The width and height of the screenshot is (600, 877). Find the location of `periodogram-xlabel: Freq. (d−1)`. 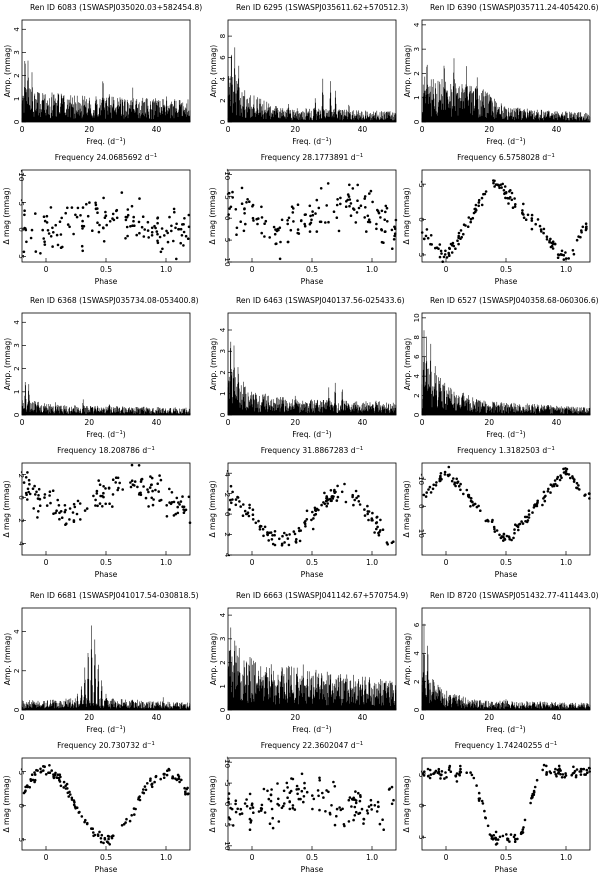

periodogram-xlabel: Freq. (d−1) is located at coordinates (106, 141).